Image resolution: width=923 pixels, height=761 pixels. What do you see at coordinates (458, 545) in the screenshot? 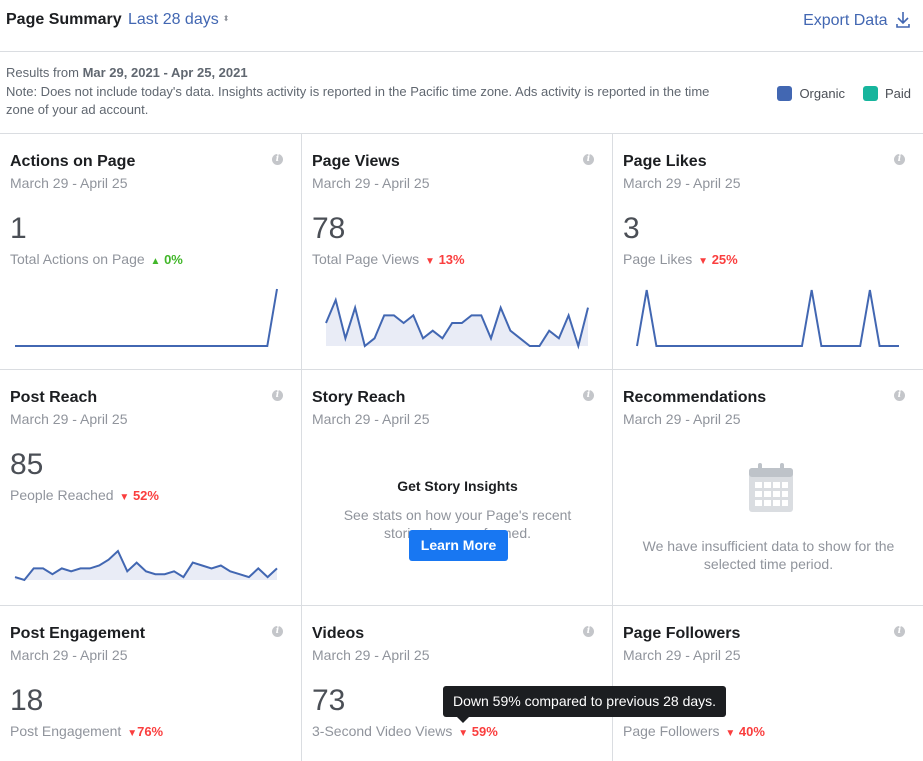
I see `learn-more-button: Learn More` at bounding box center [458, 545].